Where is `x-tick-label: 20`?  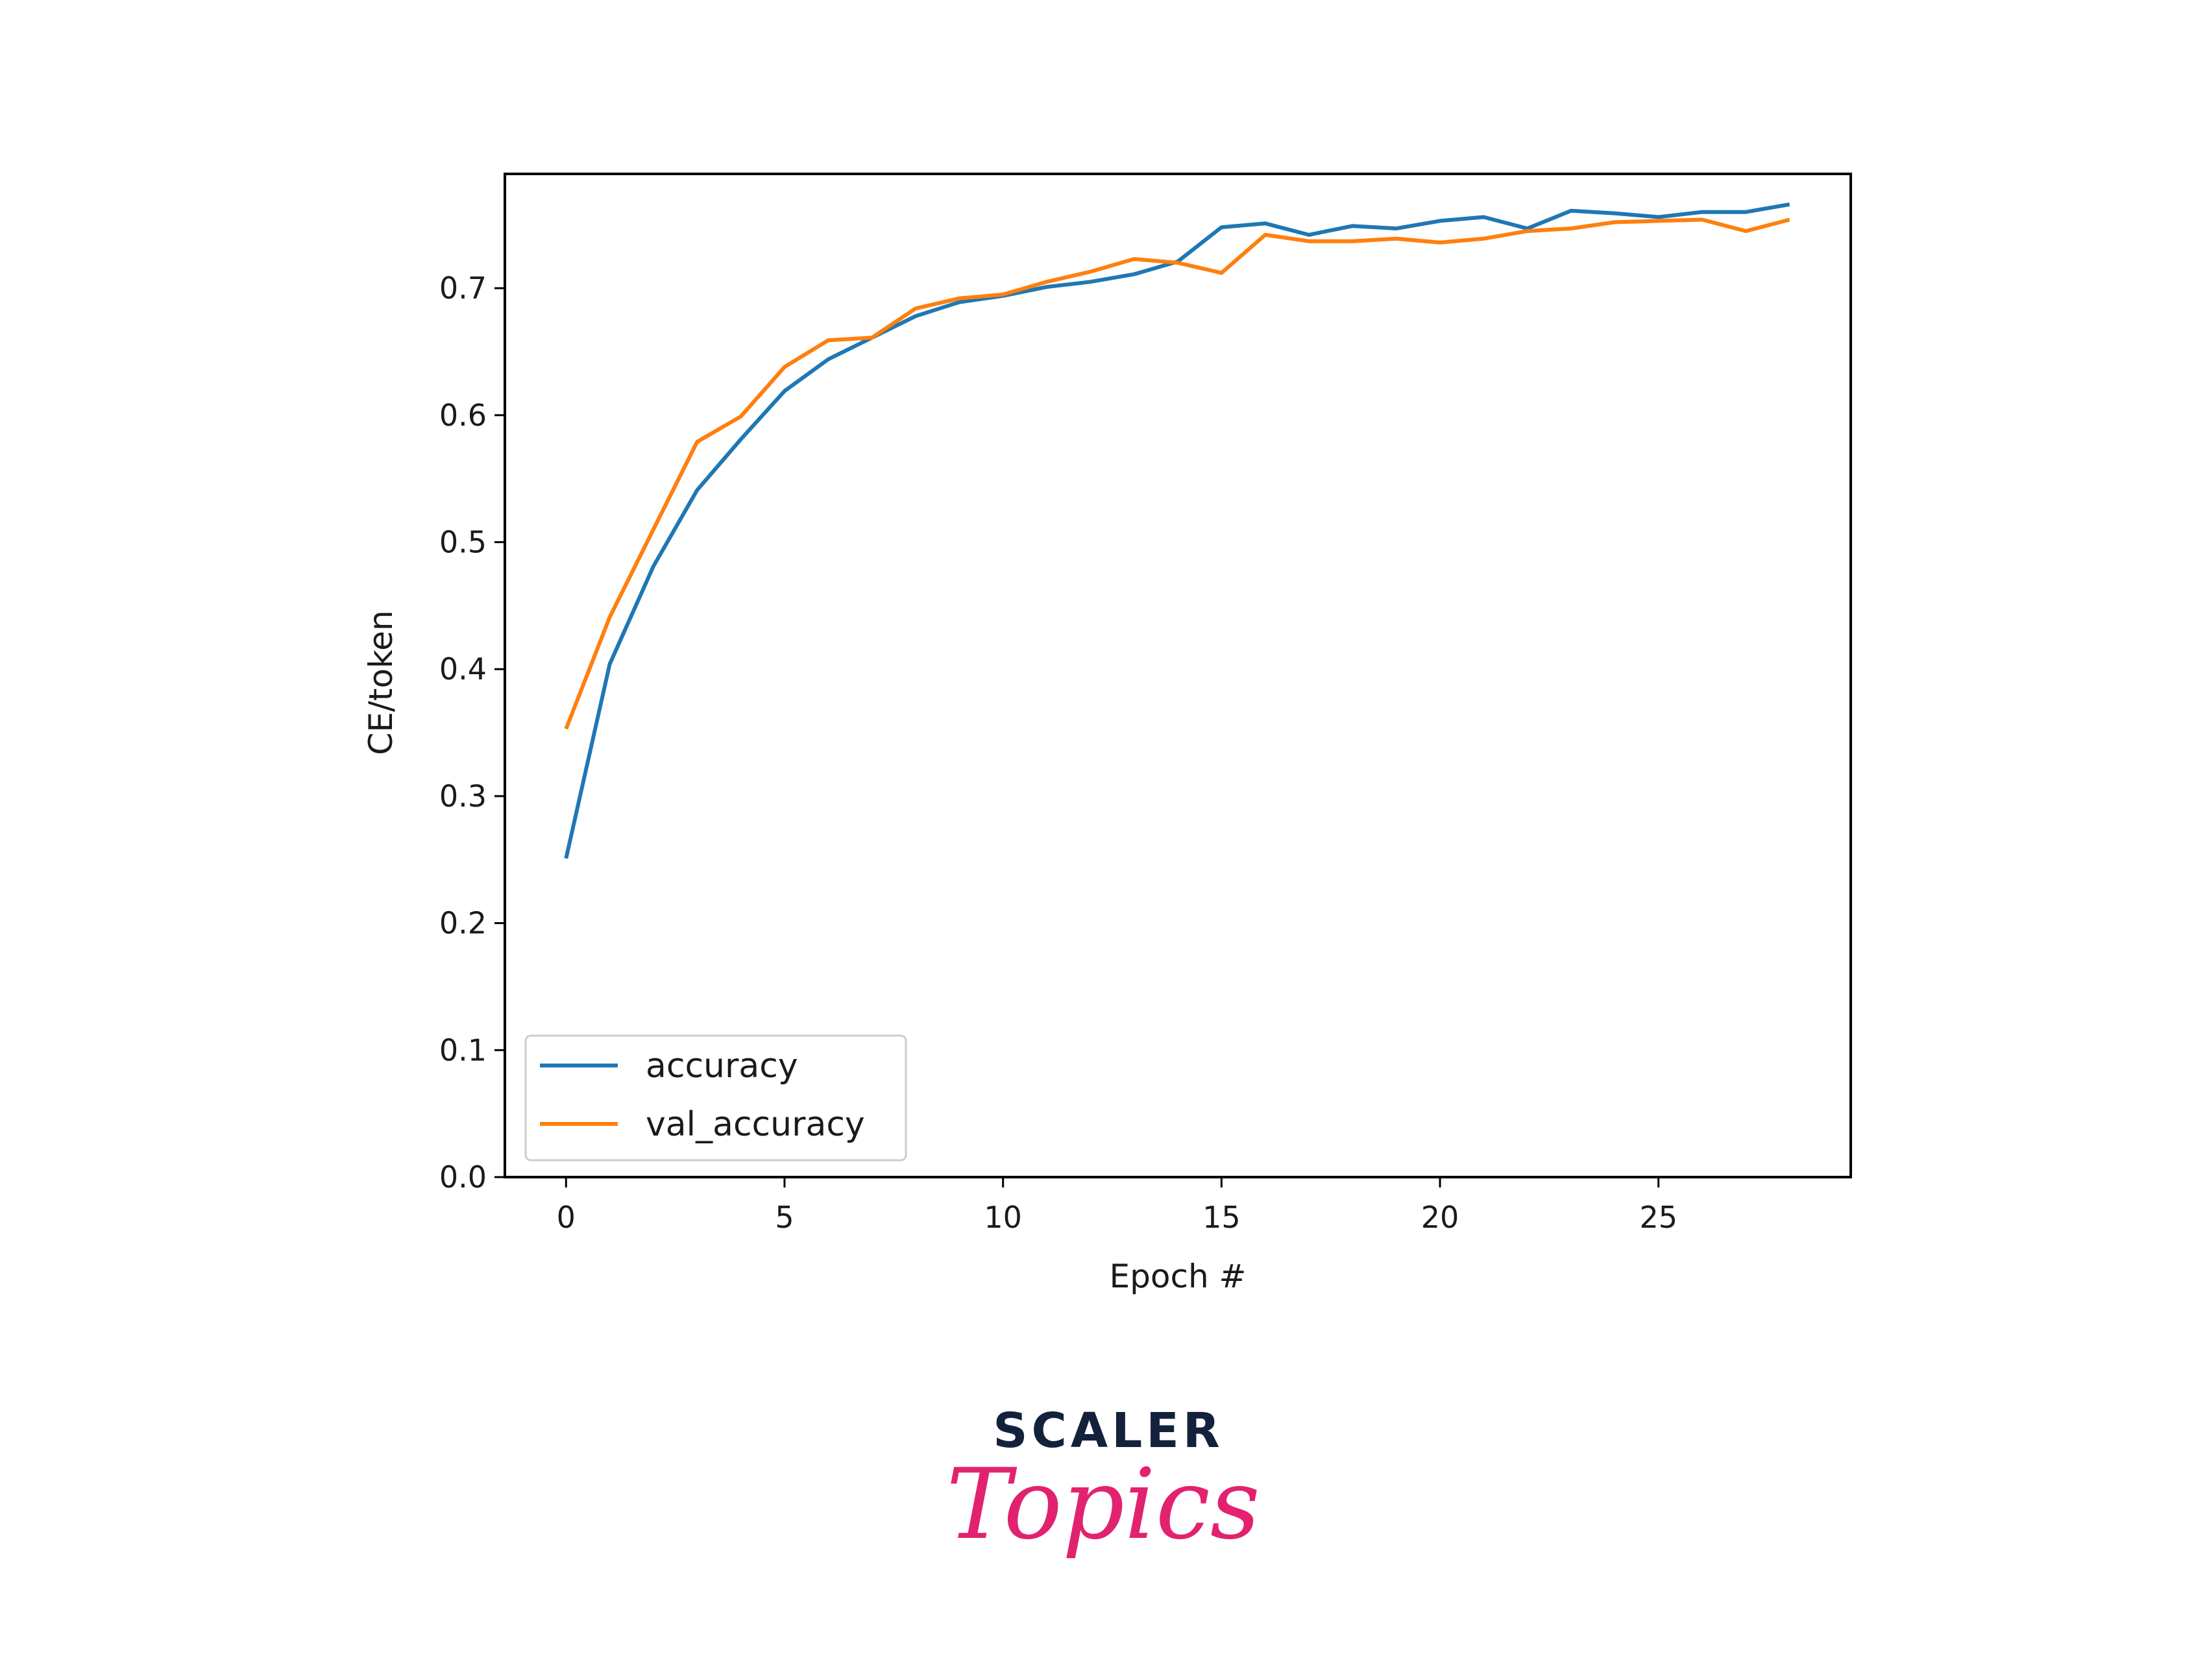 x-tick-label: 20 is located at coordinates (1440, 1218).